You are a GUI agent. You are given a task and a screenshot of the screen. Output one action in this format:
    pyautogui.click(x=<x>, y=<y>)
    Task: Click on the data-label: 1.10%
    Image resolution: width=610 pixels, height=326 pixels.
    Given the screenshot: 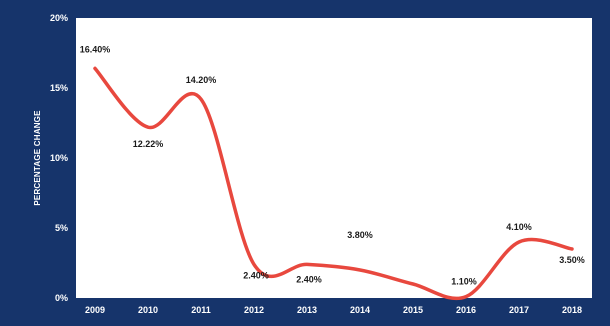 What is the action you would take?
    pyautogui.click(x=464, y=282)
    